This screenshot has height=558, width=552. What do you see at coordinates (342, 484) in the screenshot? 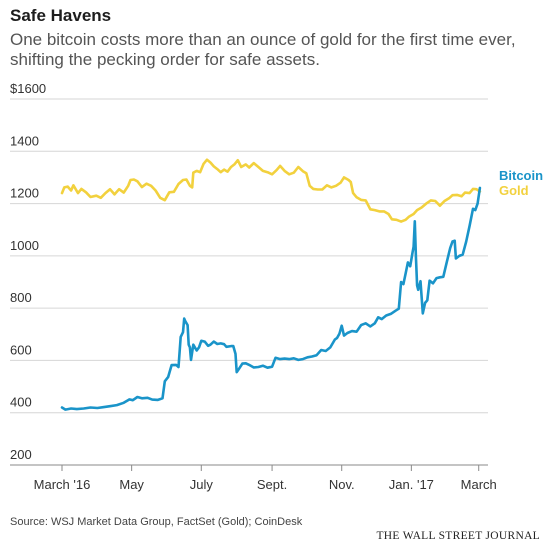
I see `x-tick-label: Nov.` at bounding box center [342, 484].